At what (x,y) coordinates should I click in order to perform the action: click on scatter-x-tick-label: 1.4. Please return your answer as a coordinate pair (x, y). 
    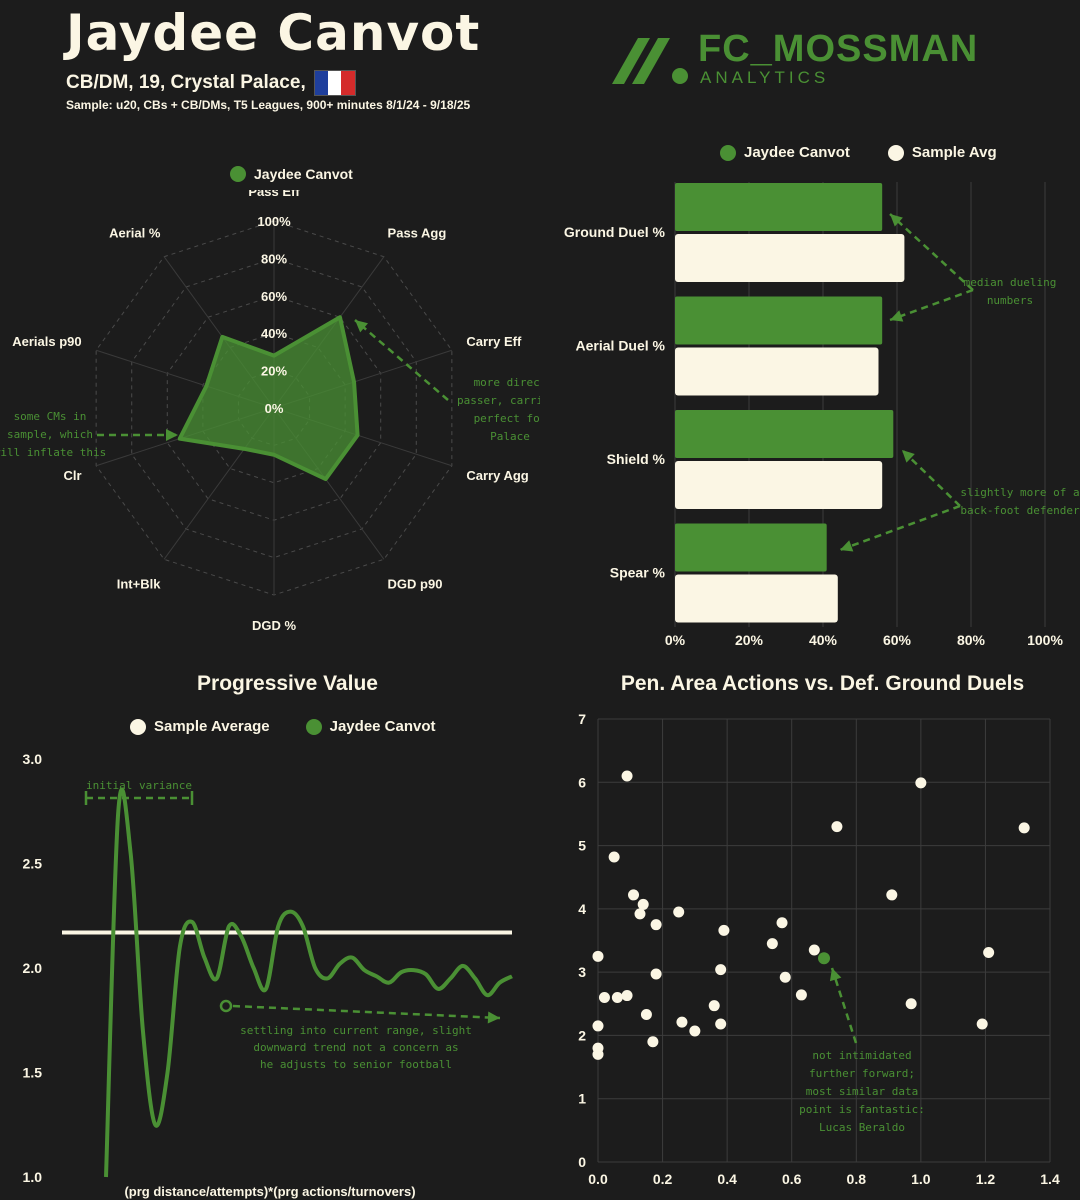
    Looking at the image, I should click on (1050, 1179).